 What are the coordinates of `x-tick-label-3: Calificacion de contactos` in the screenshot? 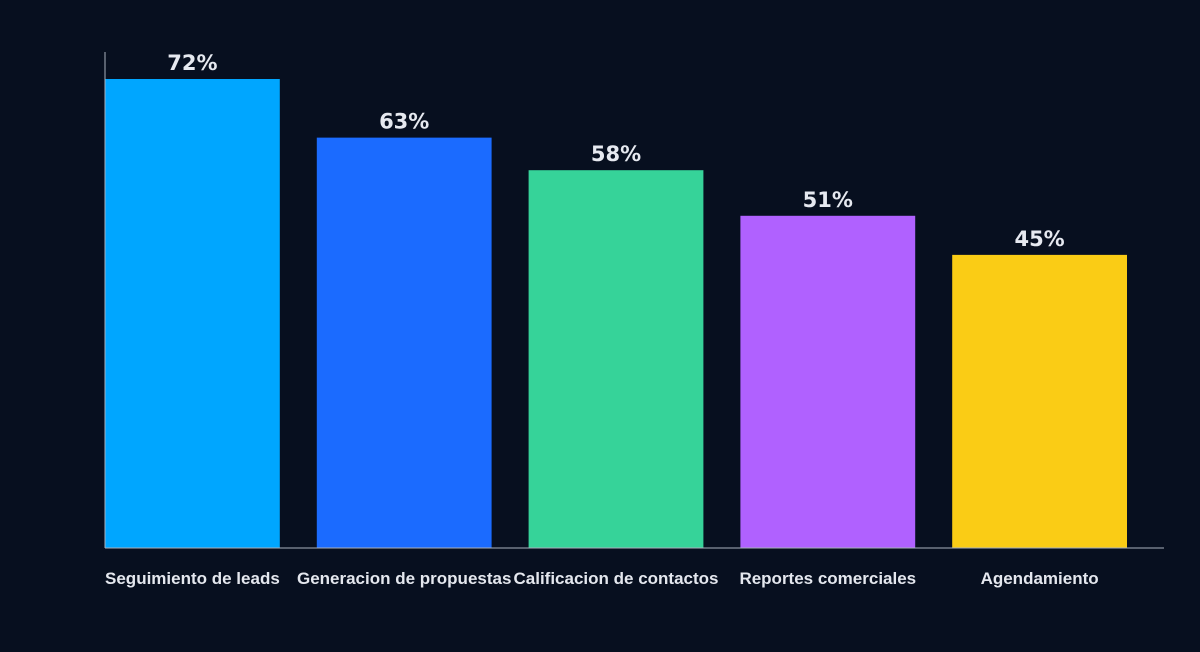 It's located at (616, 578).